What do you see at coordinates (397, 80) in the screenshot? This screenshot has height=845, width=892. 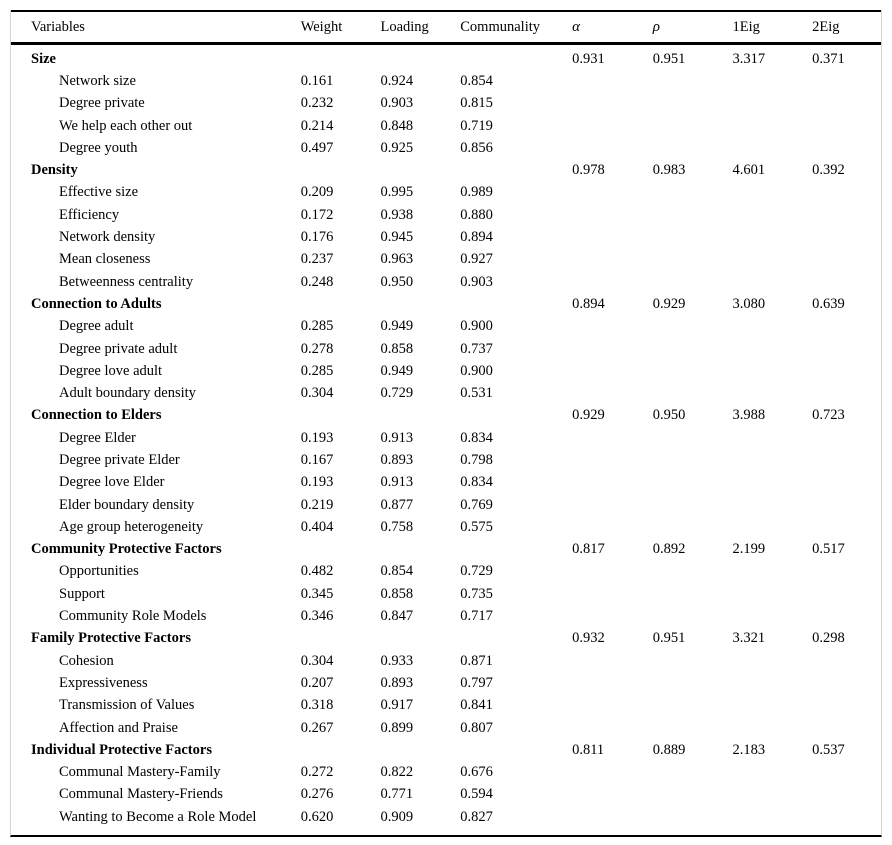 I see `cell-loading: 0.924` at bounding box center [397, 80].